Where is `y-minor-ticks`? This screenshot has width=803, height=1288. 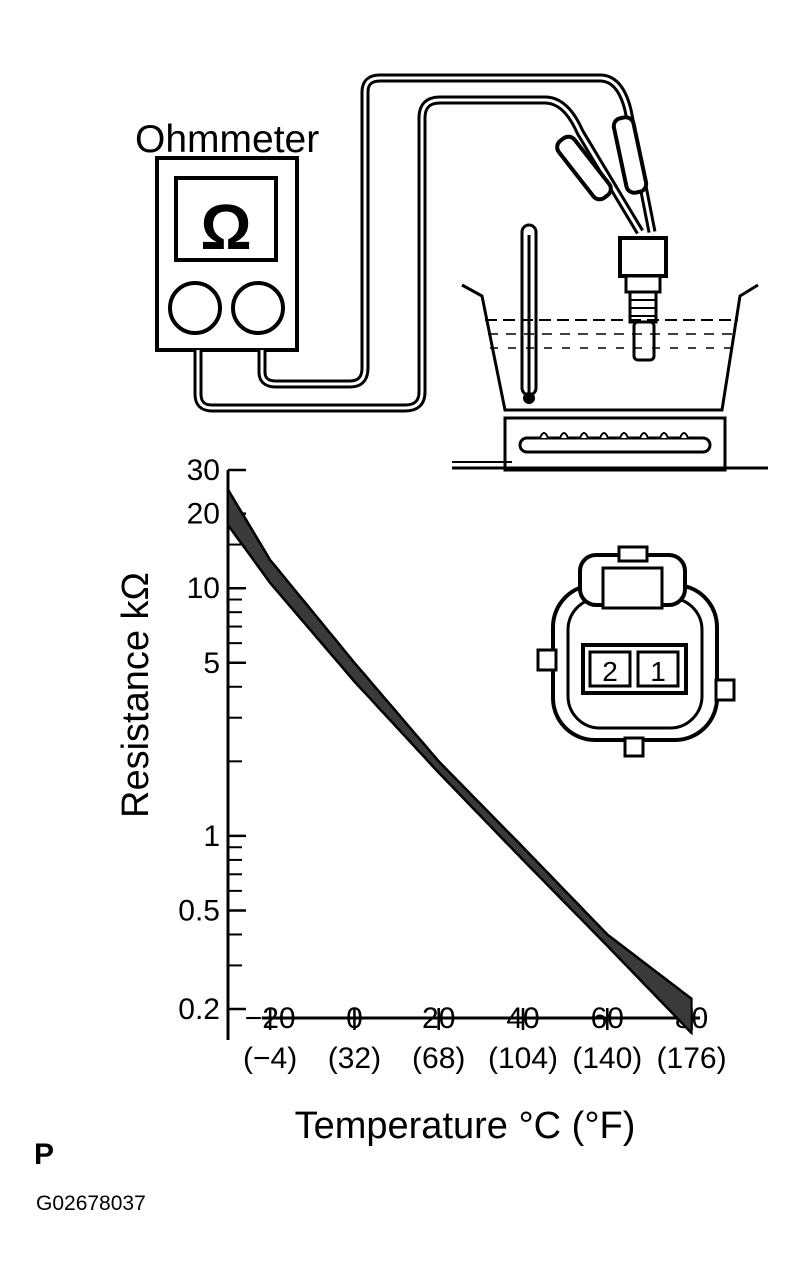
y-minor-ticks is located at coordinates (235, 755).